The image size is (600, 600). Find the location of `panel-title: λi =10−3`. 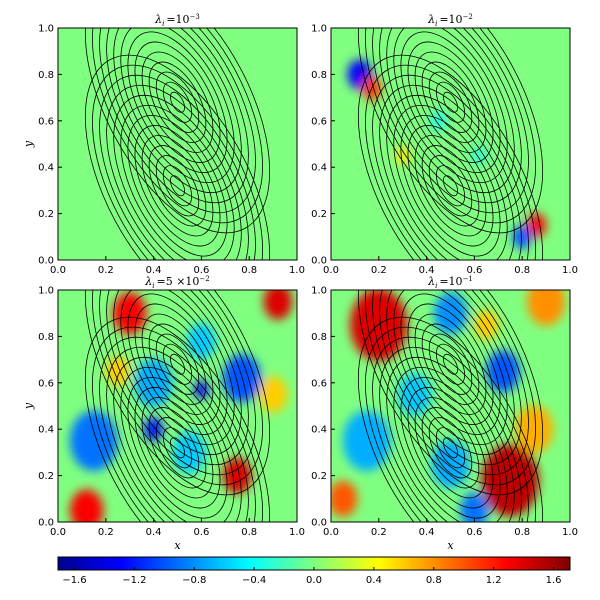

panel-title: λi =10−3 is located at coordinates (177, 20).